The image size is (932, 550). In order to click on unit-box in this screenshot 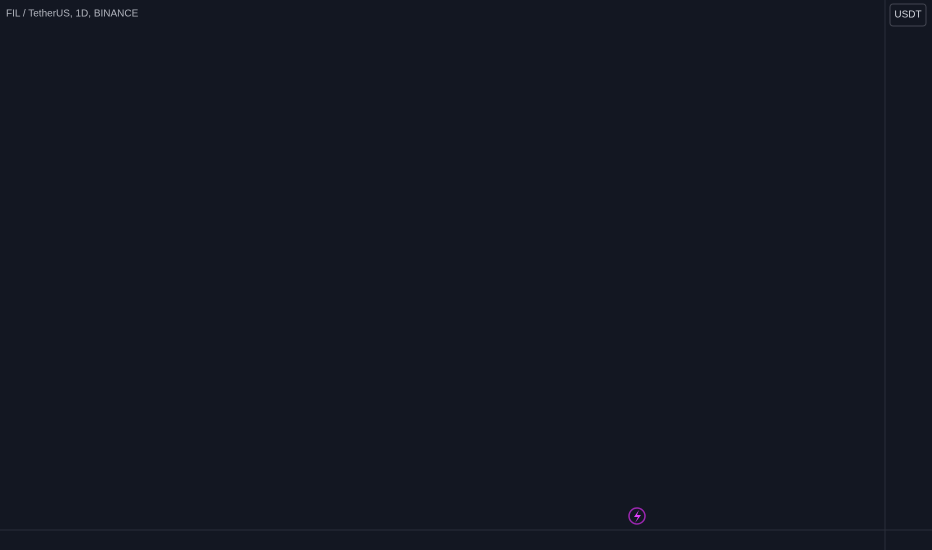, I will do `click(908, 15)`.